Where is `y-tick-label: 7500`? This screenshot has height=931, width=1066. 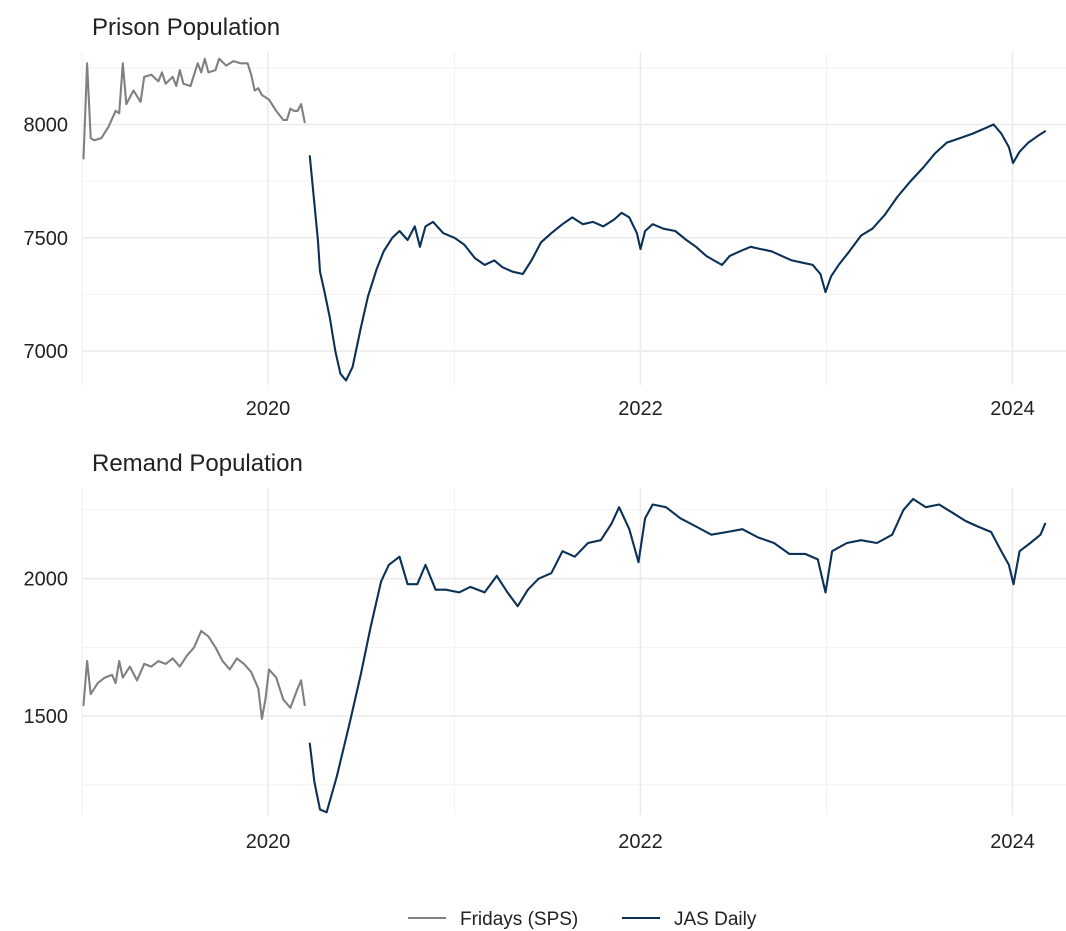
y-tick-label: 7500 is located at coordinates (46, 239).